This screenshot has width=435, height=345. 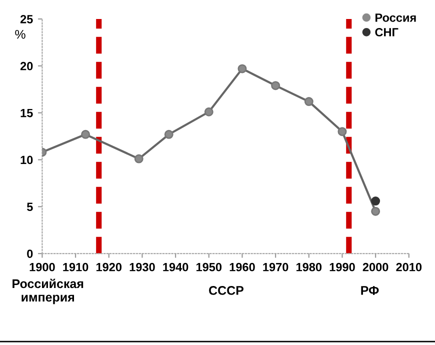 What do you see at coordinates (209, 267) in the screenshot?
I see `x-tick-label: 1950` at bounding box center [209, 267].